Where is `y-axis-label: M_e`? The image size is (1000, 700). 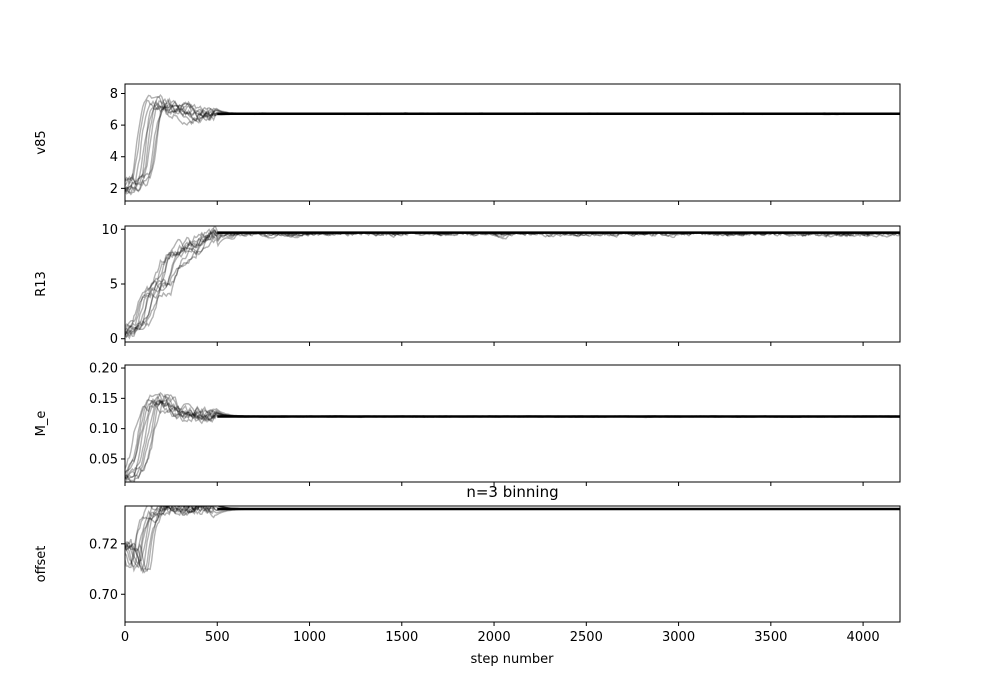
y-axis-label: M_e is located at coordinates (41, 424).